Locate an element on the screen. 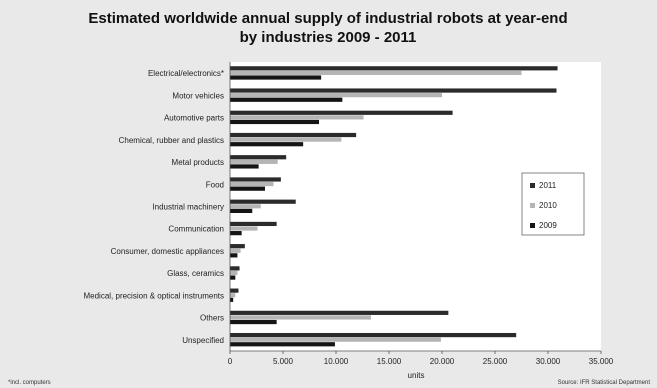 The width and height of the screenshot is (657, 388). x-tick-label: 20.000 is located at coordinates (442, 361).